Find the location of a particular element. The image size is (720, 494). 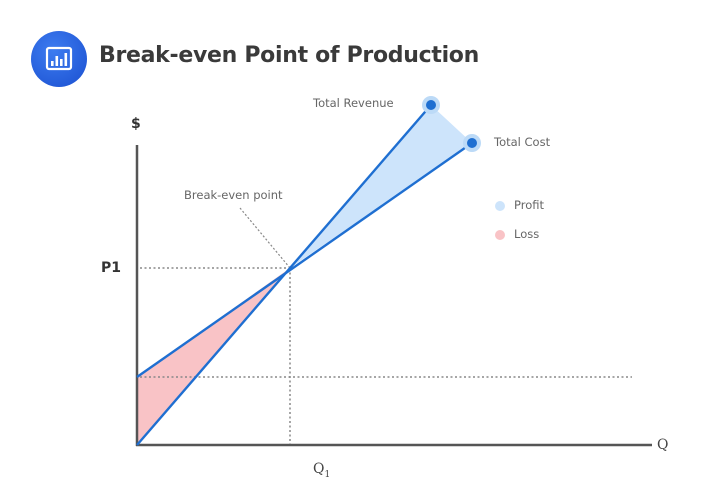

chart-title: Break-even Point of Production is located at coordinates (289, 55).